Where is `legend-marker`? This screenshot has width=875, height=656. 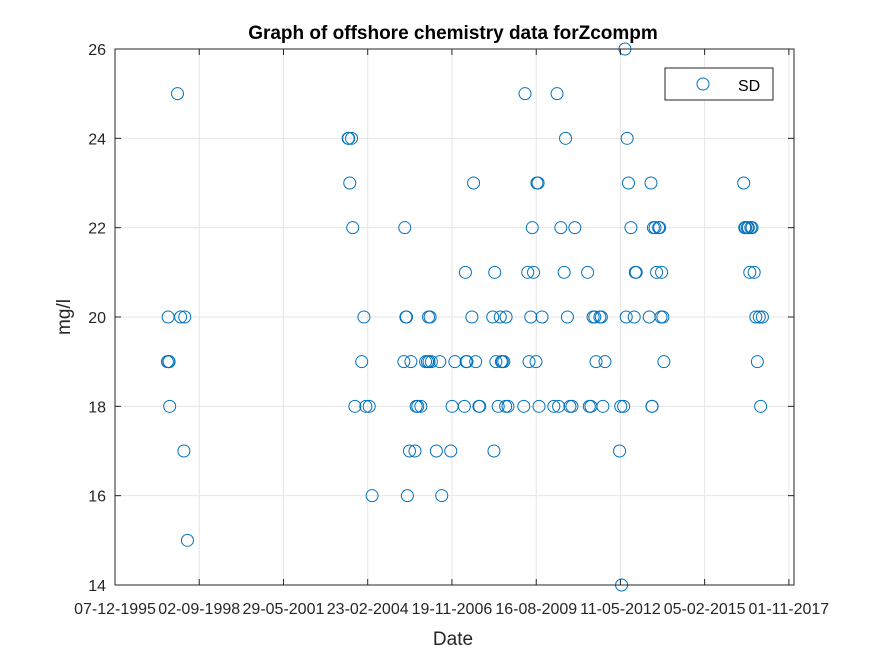 legend-marker is located at coordinates (703, 84).